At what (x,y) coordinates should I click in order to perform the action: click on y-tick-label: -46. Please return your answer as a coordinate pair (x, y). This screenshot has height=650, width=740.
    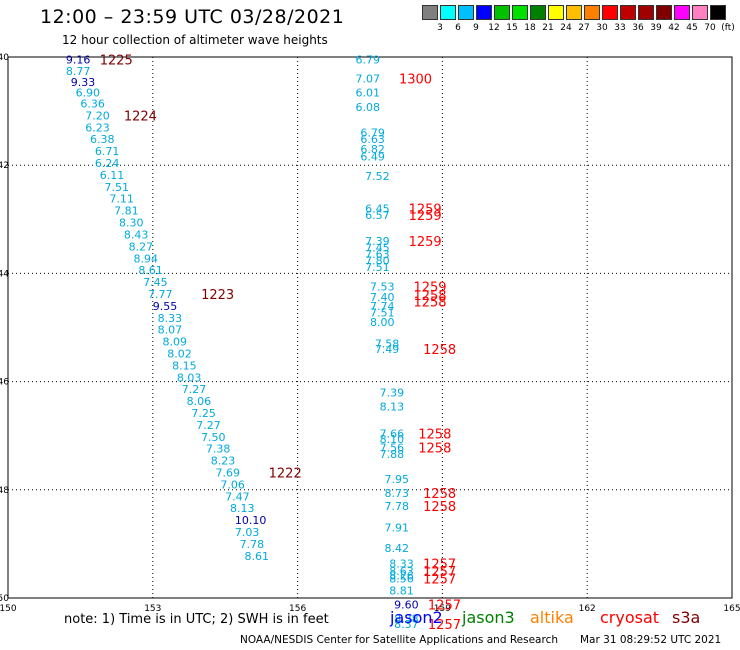
    Looking at the image, I should click on (4, 383).